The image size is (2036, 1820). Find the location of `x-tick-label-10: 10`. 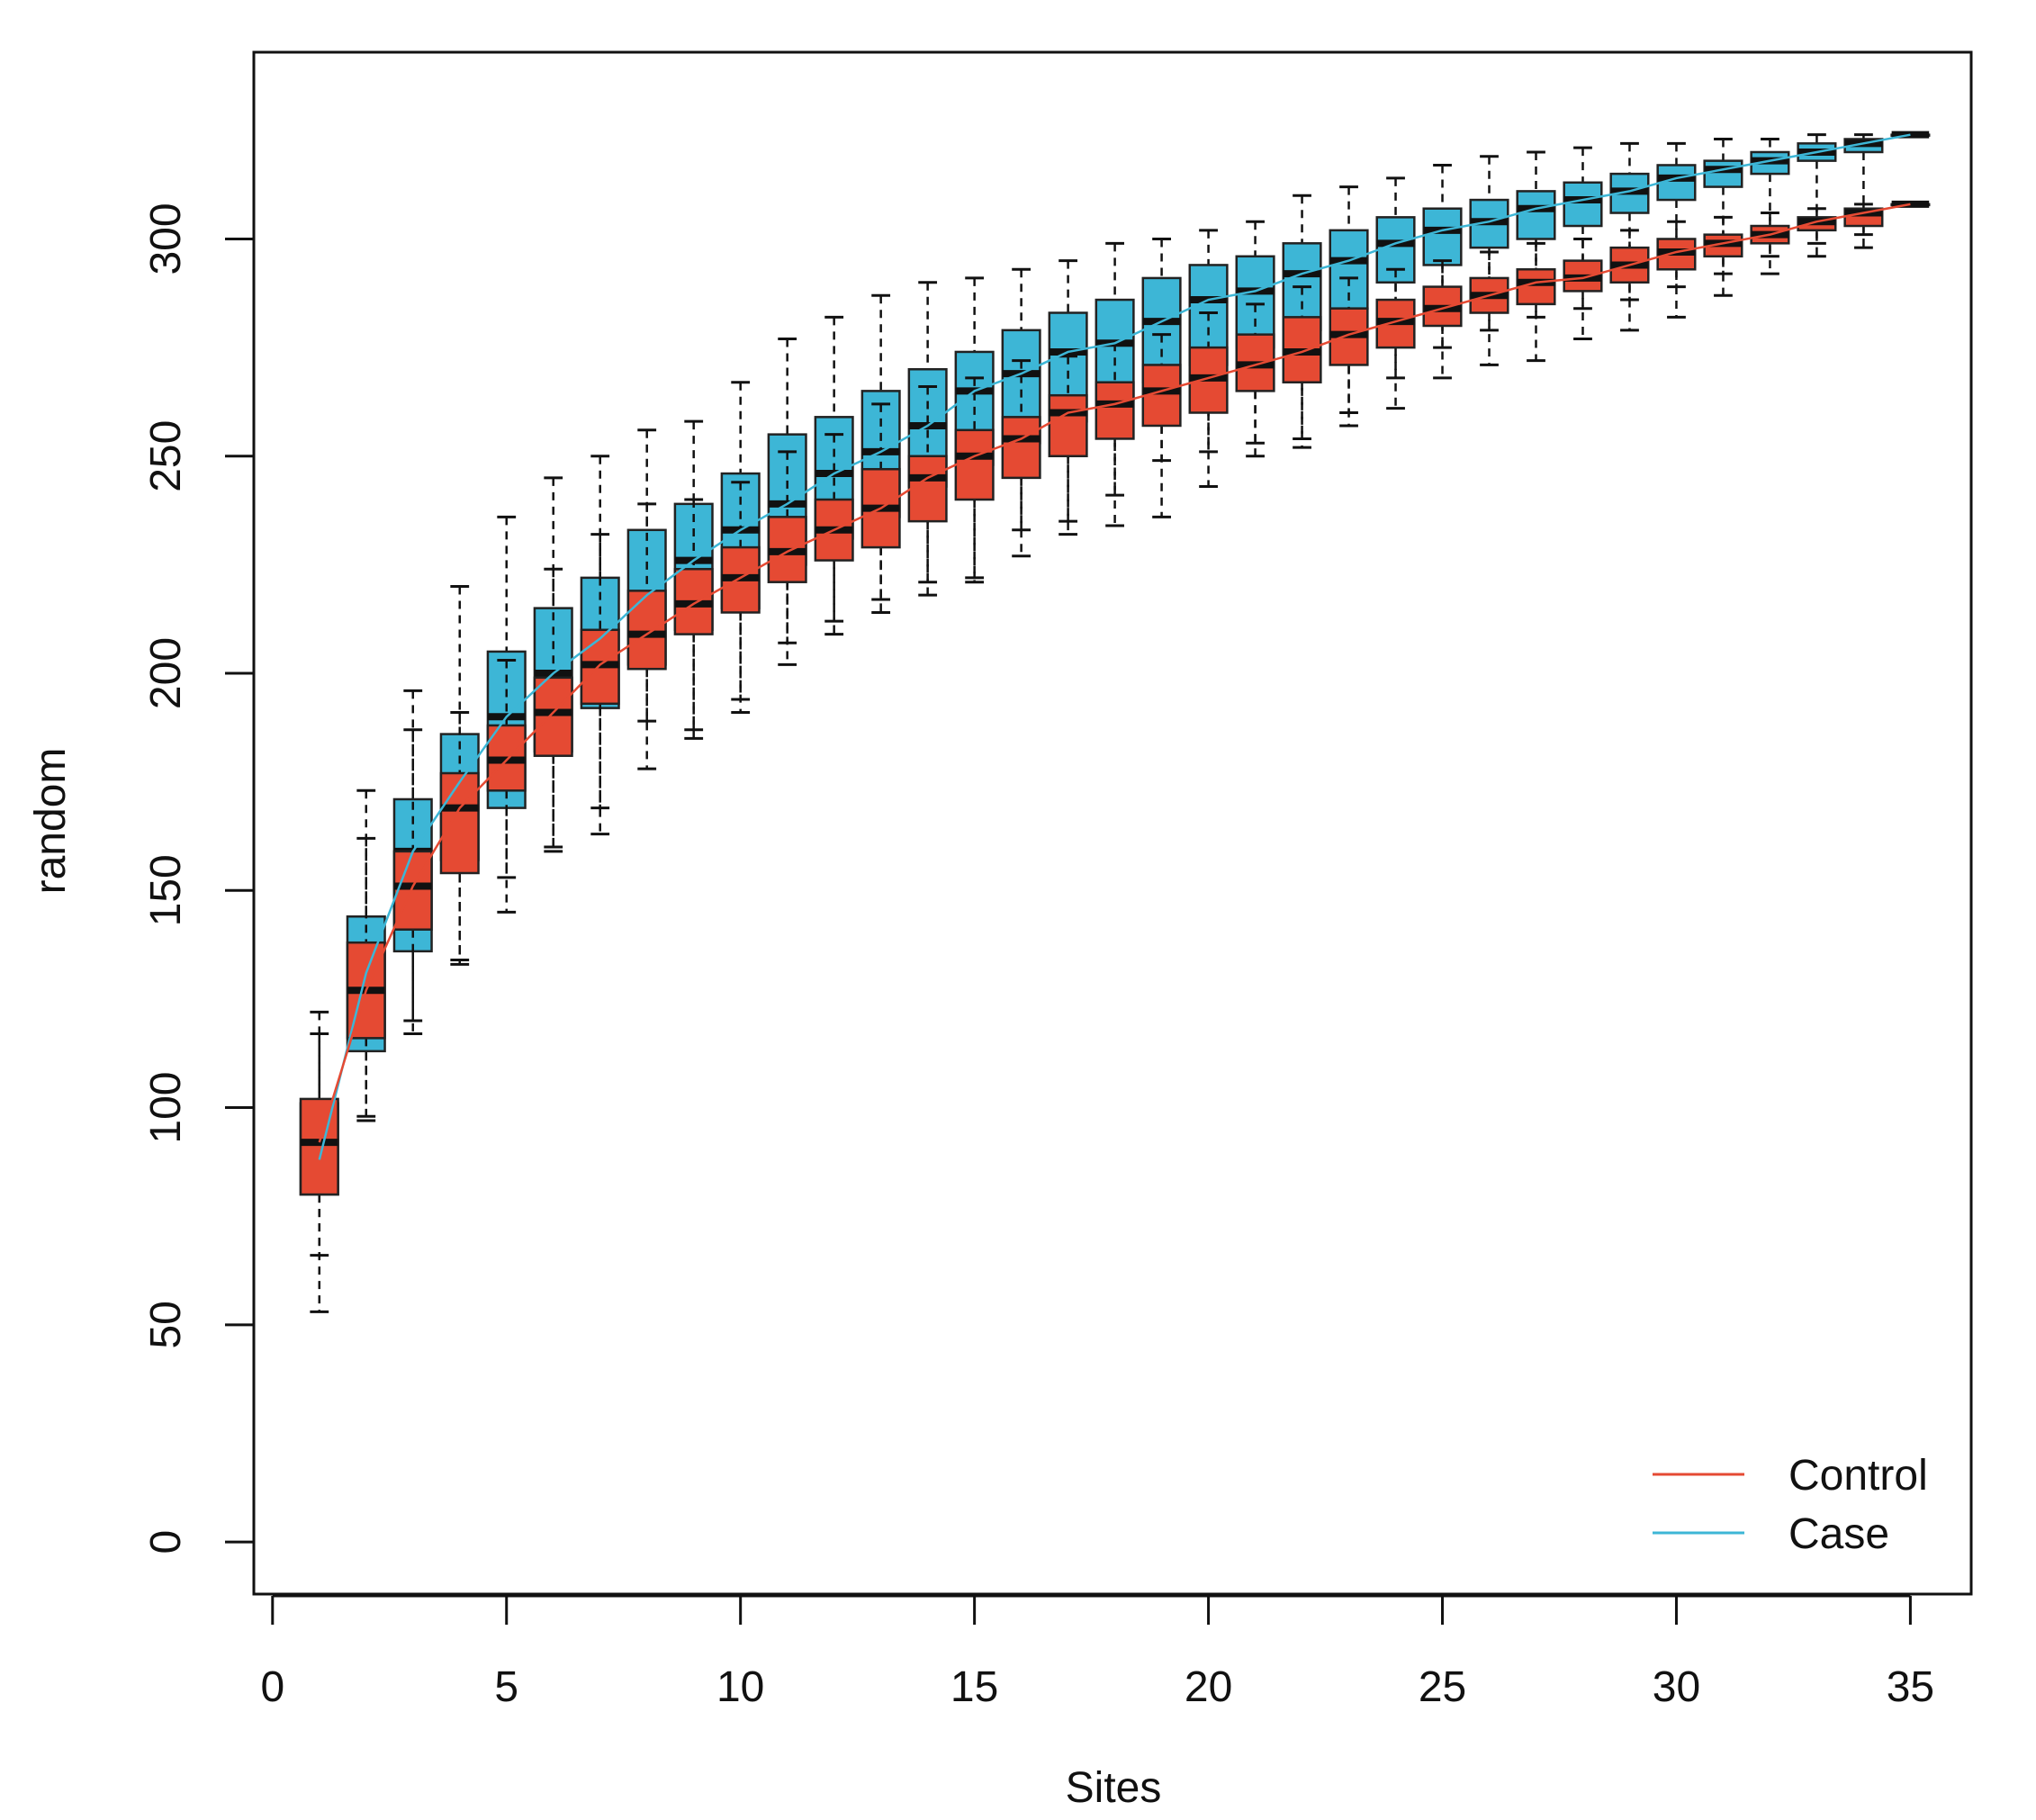

x-tick-label-10: 10 is located at coordinates (740, 1687).